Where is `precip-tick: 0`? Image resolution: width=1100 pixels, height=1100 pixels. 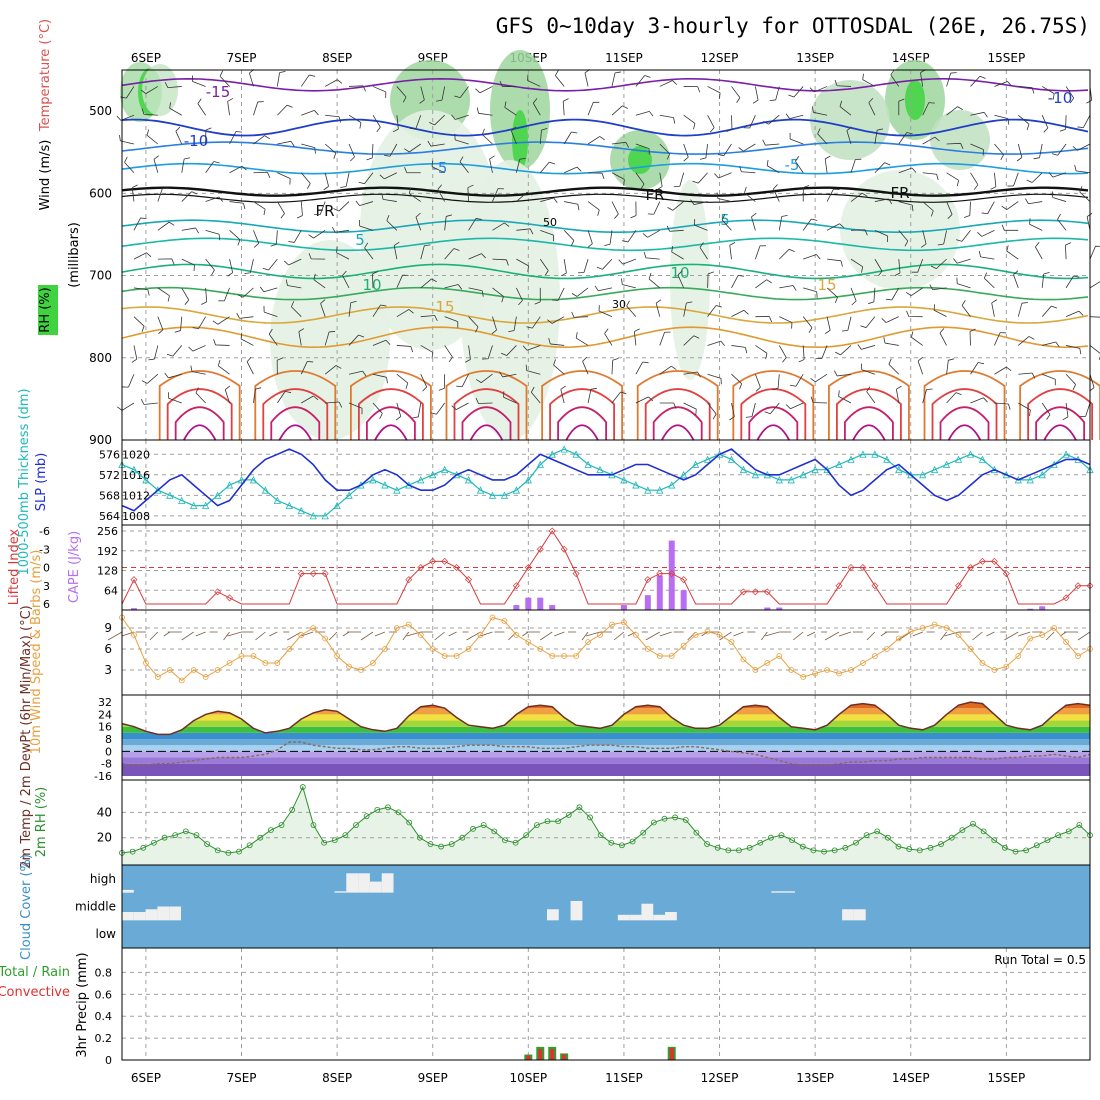
precip-tick: 0 is located at coordinates (108, 1060).